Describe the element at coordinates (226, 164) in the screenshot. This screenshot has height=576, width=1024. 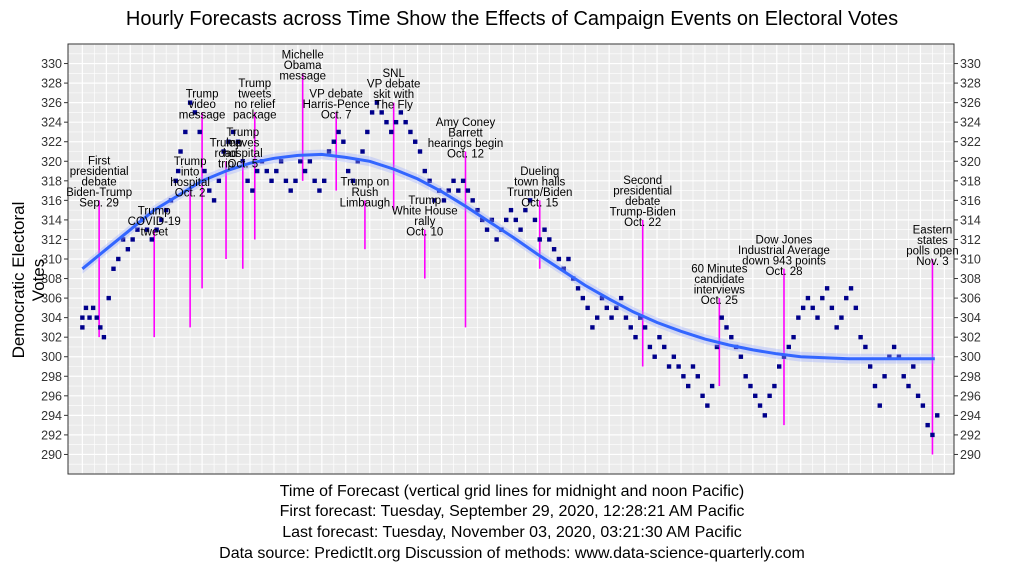
I see `event-label: trip` at that location.